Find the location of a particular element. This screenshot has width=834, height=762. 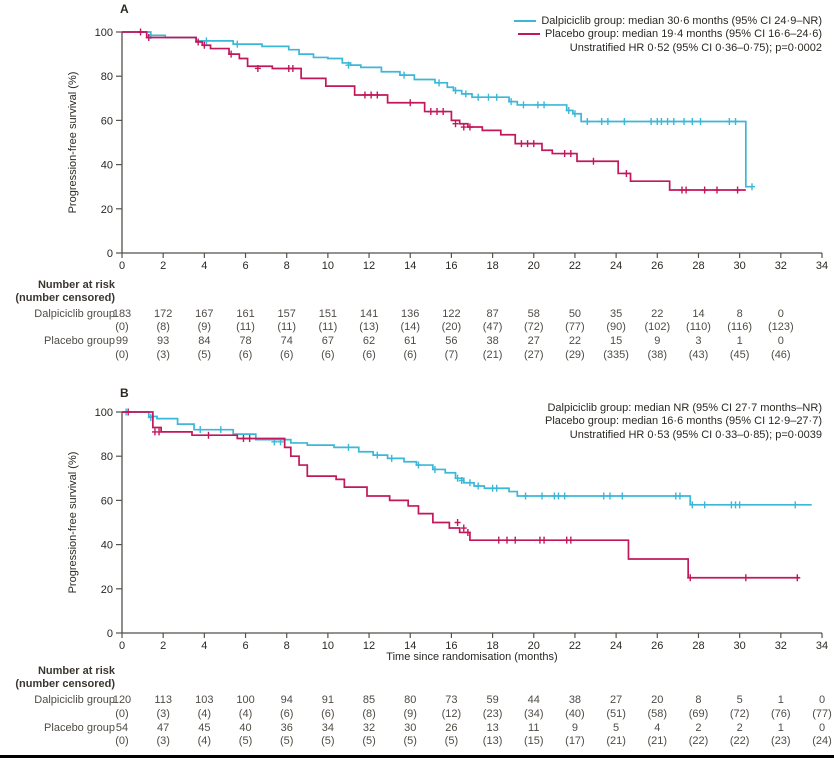

panel-b-at-risk-value: 45 is located at coordinates (204, 727).